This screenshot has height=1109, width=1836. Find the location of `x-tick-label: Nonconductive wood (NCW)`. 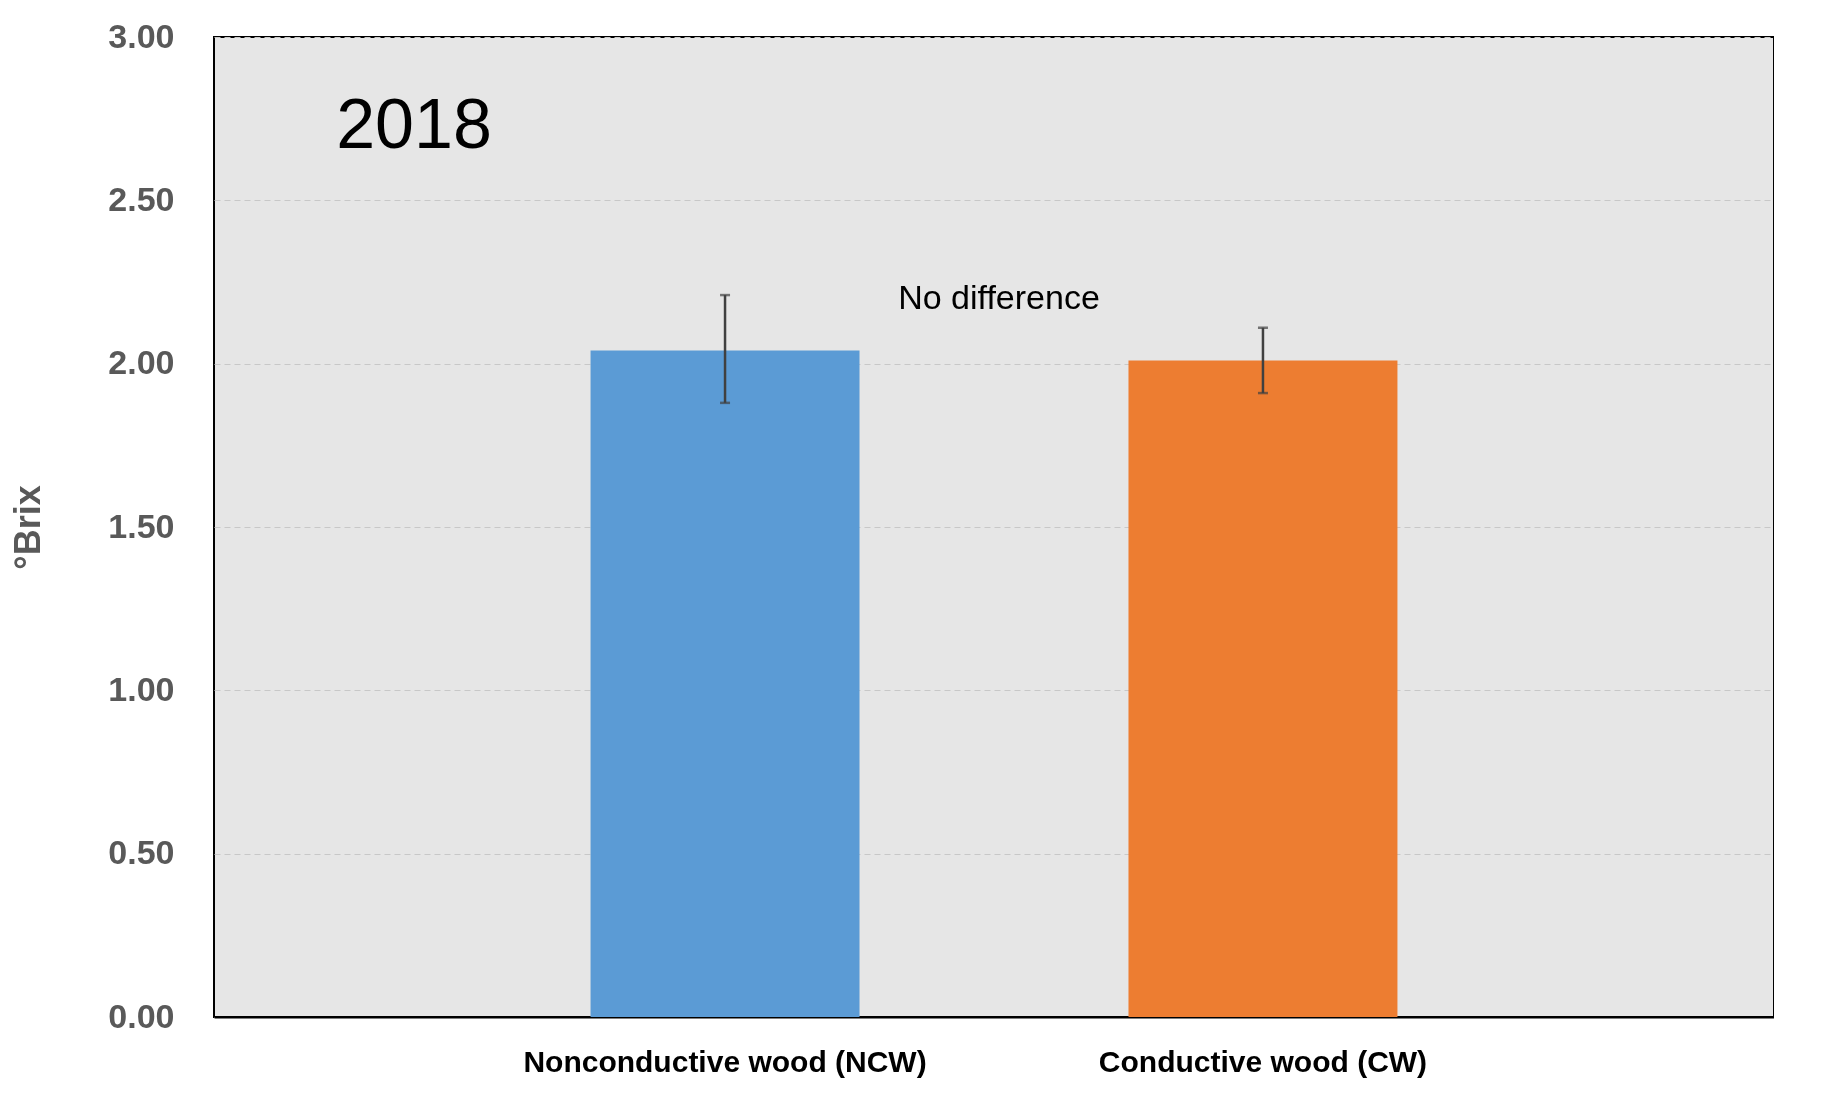

x-tick-label: Nonconductive wood (NCW) is located at coordinates (725, 1061).